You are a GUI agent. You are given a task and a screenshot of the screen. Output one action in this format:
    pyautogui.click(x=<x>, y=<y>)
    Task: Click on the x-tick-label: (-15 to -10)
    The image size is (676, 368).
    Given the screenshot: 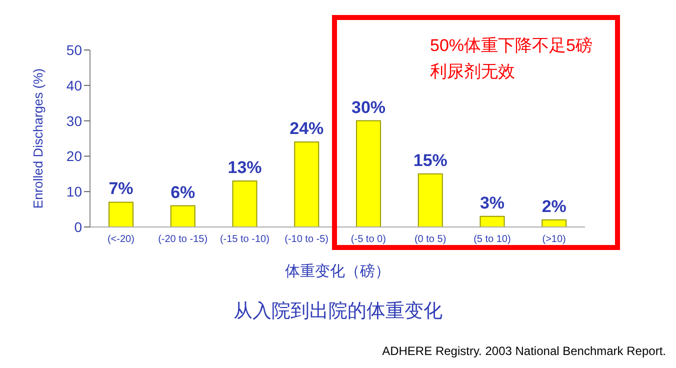 What is the action you would take?
    pyautogui.click(x=245, y=240)
    